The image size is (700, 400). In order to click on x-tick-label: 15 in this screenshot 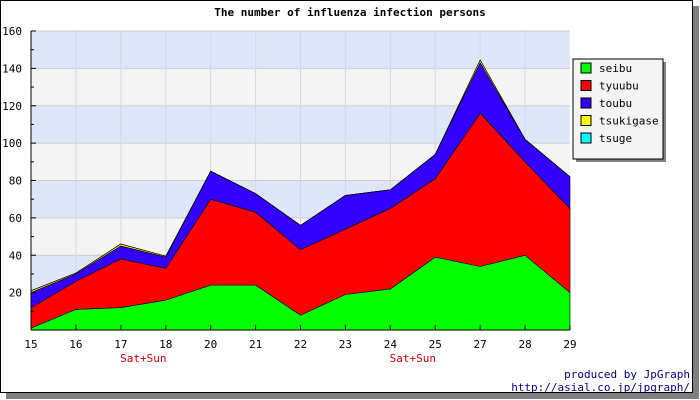, I will do `click(30, 344)`.